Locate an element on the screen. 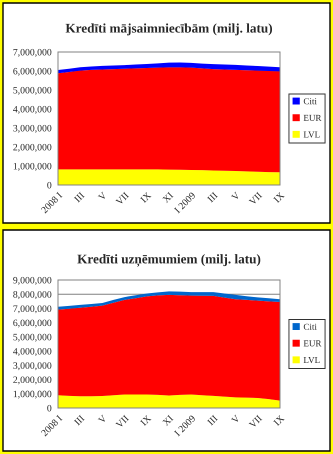 Image resolution: width=333 pixels, height=454 pixels. y-tick-label: 9,000,000 is located at coordinates (32, 280).